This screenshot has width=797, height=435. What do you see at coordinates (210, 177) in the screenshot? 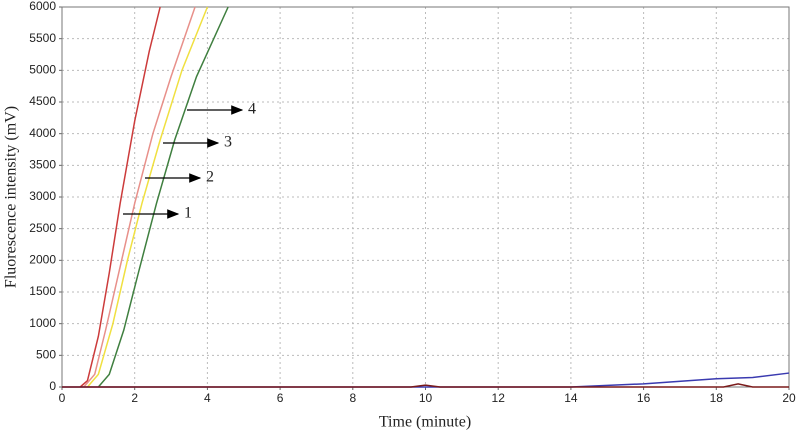
I see `annotation-label: 2` at bounding box center [210, 177].